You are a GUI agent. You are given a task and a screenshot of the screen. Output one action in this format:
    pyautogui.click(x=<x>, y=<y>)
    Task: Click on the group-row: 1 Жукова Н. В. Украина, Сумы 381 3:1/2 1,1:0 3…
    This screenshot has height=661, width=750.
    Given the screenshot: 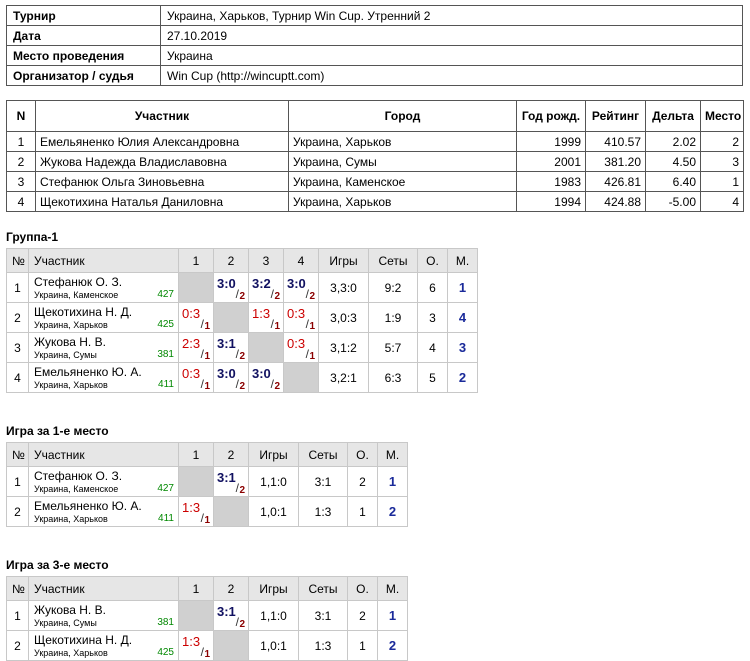 What is the action you would take?
    pyautogui.click(x=207, y=615)
    